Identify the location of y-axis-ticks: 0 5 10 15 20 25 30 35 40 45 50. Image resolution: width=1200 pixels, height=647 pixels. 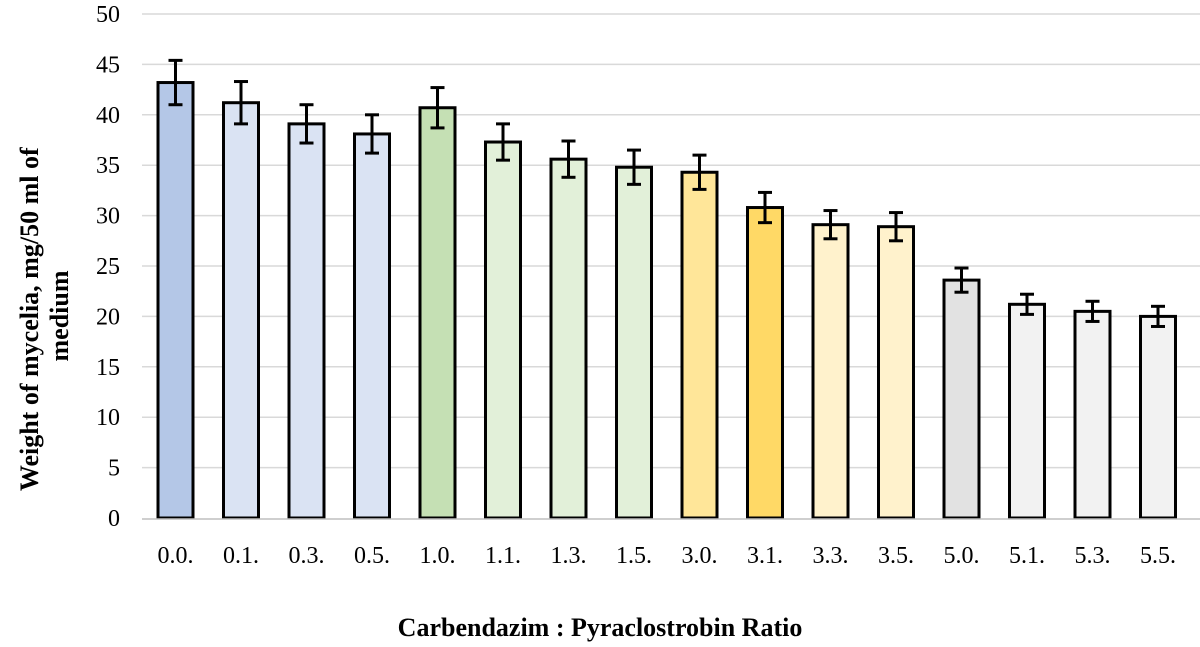
(108, 267).